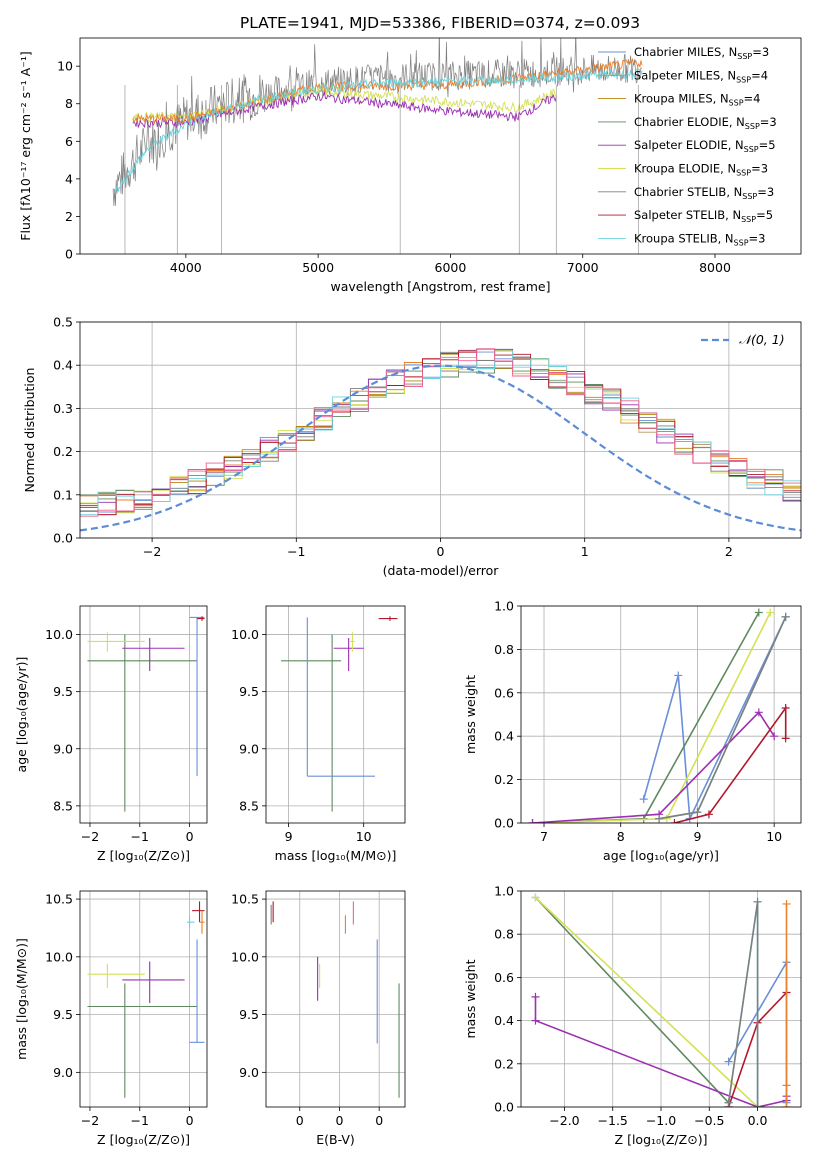 The width and height of the screenshot is (819, 1170). Describe the element at coordinates (441, 570) in the screenshot. I see `x-axis-label: (data-model)/error` at that location.